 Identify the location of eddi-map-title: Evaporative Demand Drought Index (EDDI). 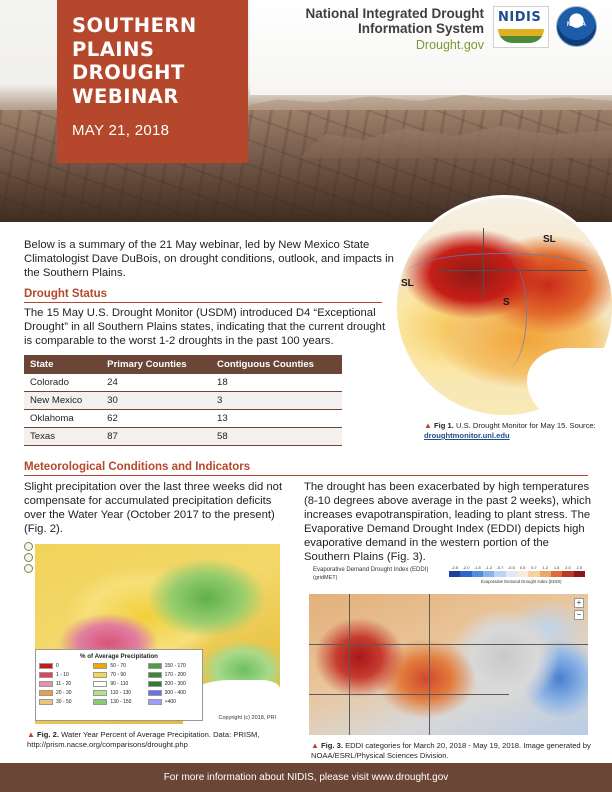
(371, 570).